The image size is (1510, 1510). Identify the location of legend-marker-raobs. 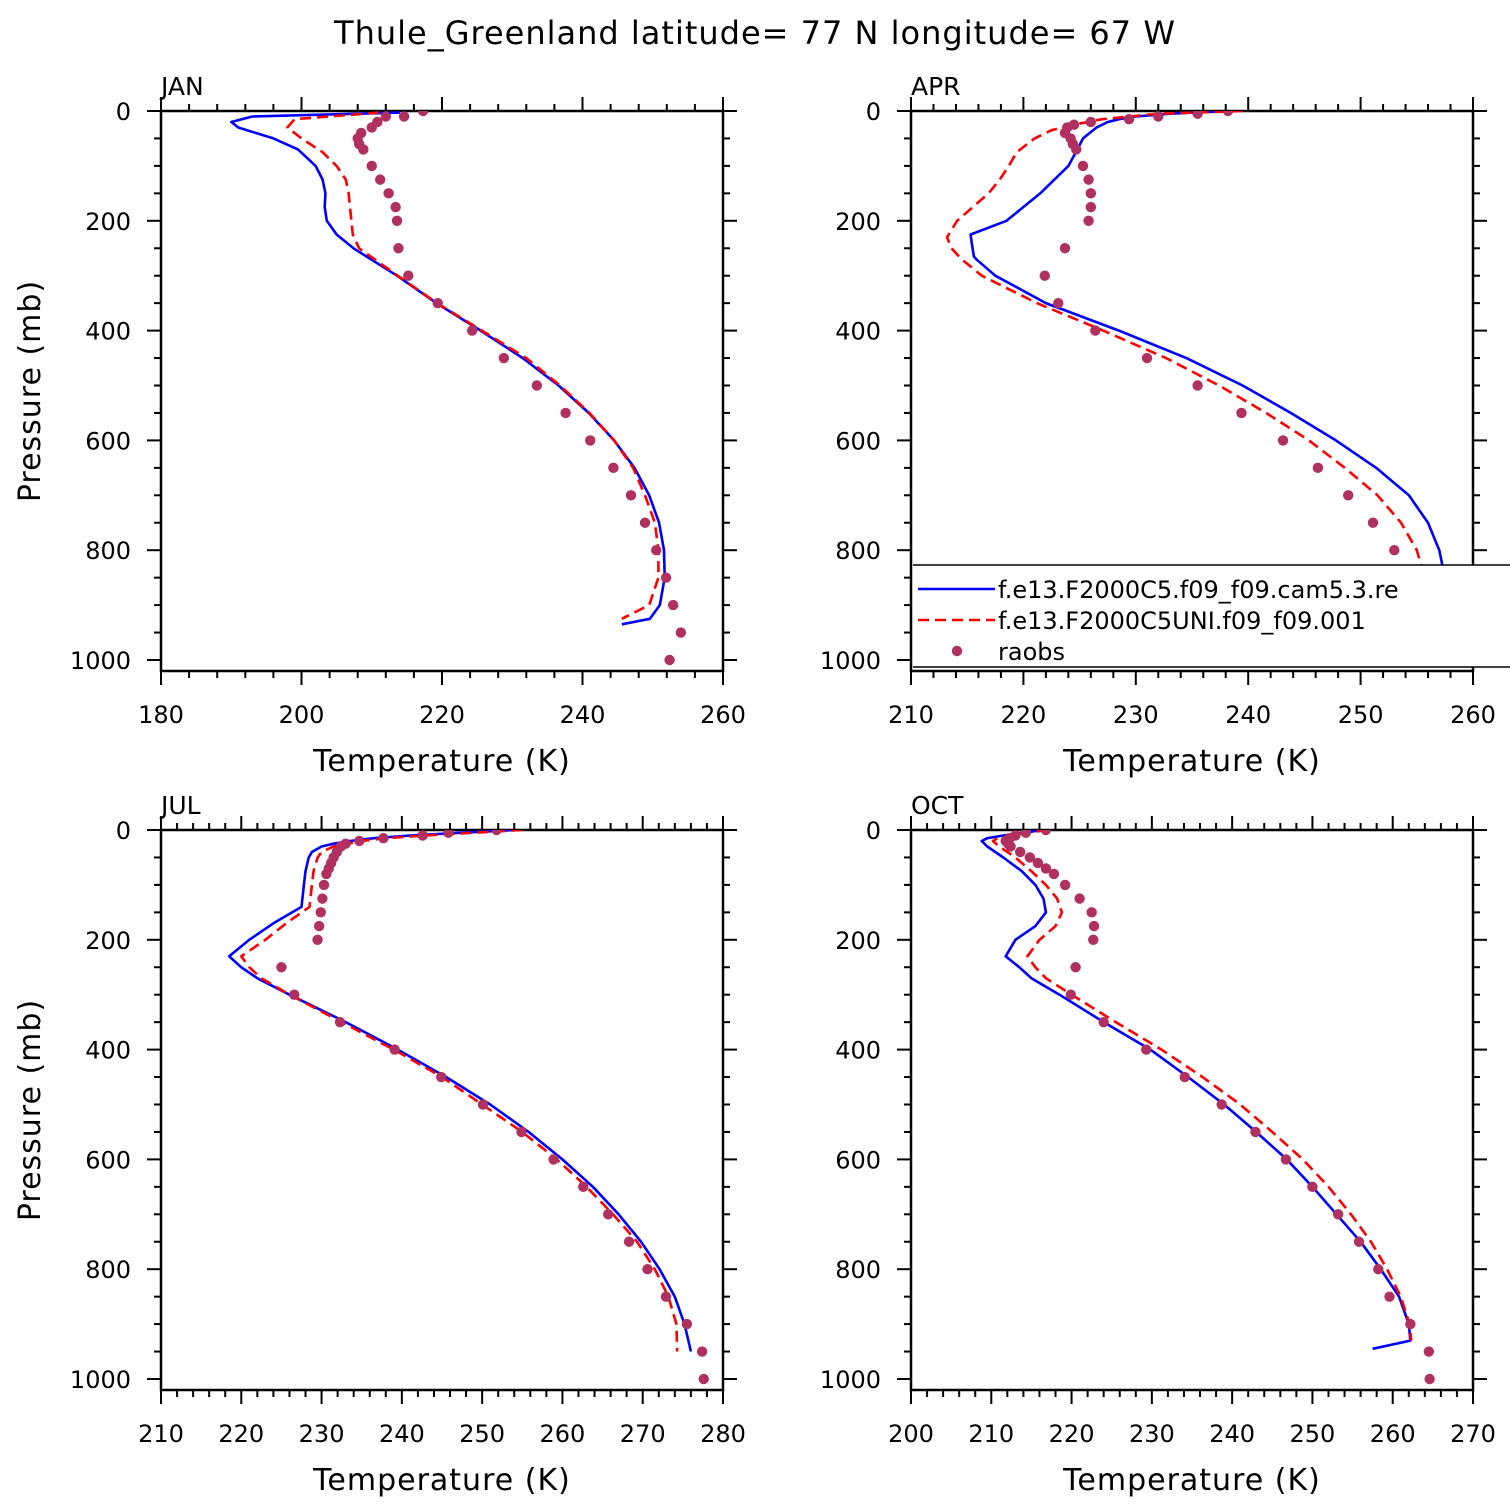
(957, 651).